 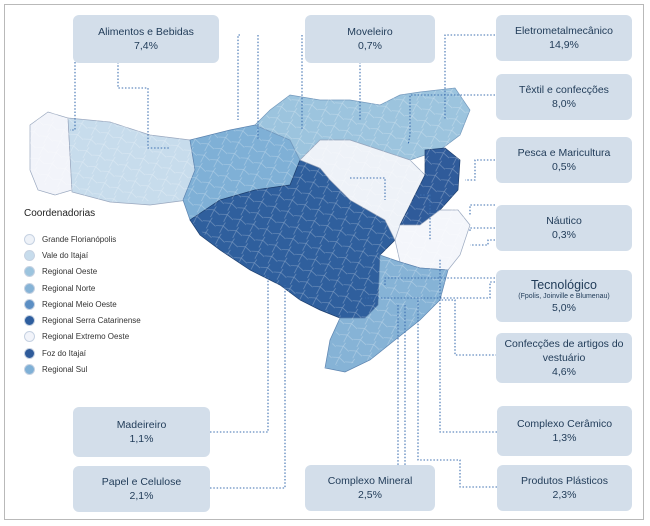 I want to click on sector-name: Papel e Celulose, so click(x=141, y=482).